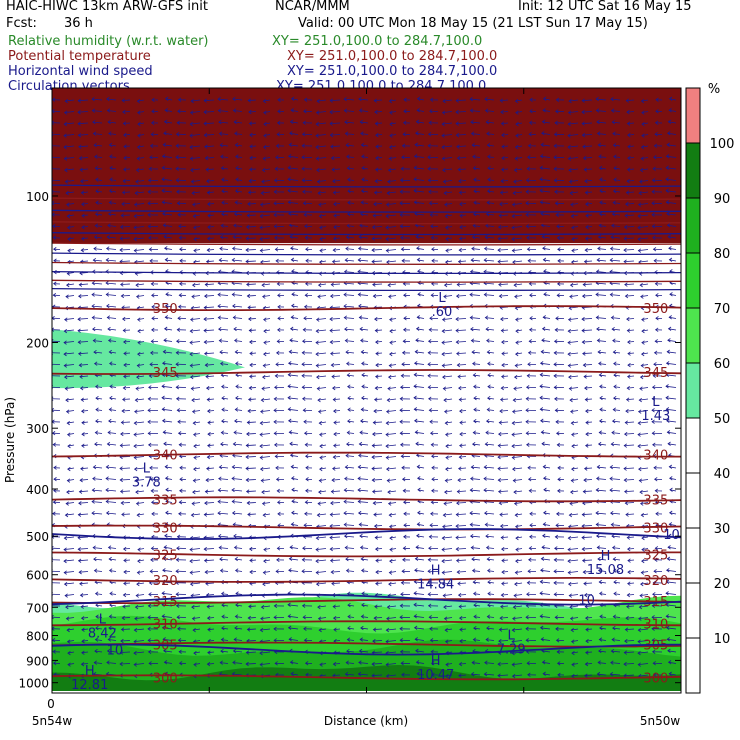 This screenshot has height=740, width=740. I want to click on y-tick-label: 800, so click(37, 637).